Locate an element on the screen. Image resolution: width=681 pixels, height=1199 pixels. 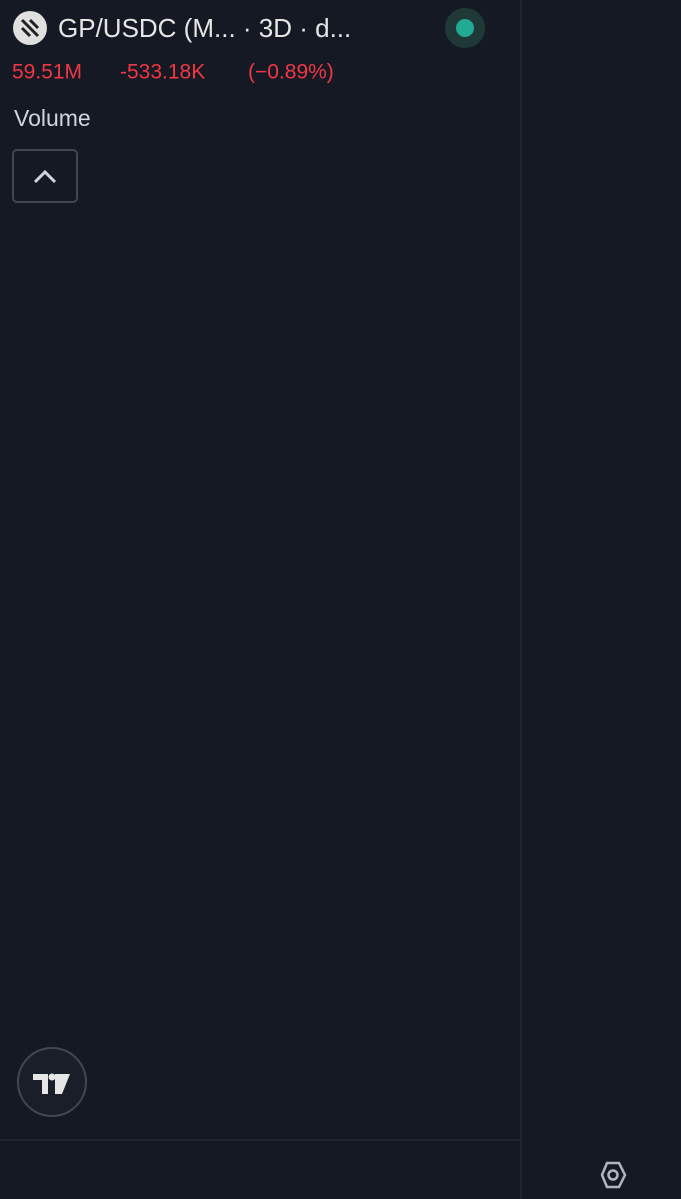
change-pct: (−0.89%) is located at coordinates (291, 72).